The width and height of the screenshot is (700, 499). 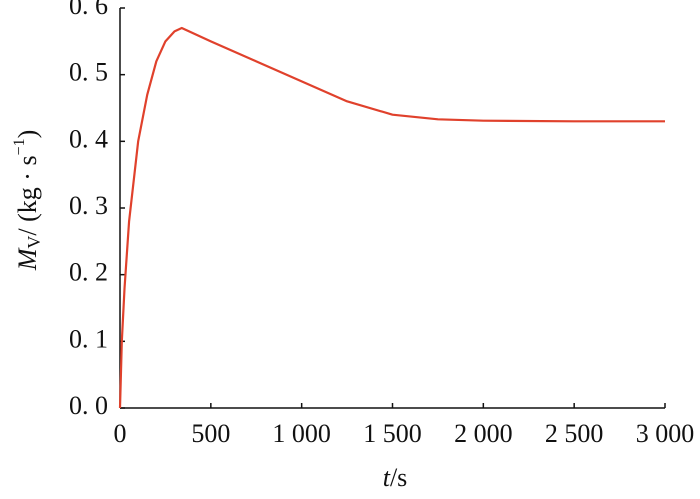 I want to click on y-tick-label: 0. 2, so click(x=88, y=272).